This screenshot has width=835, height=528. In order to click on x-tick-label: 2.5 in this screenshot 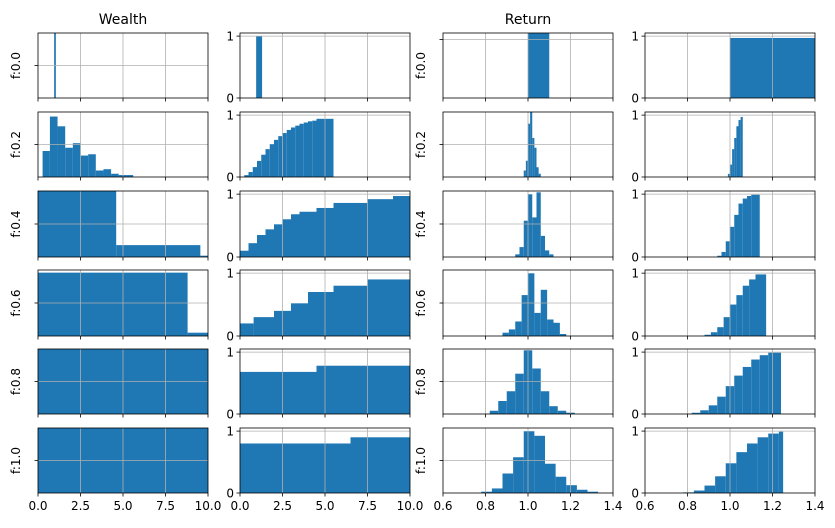, I will do `click(282, 506)`.